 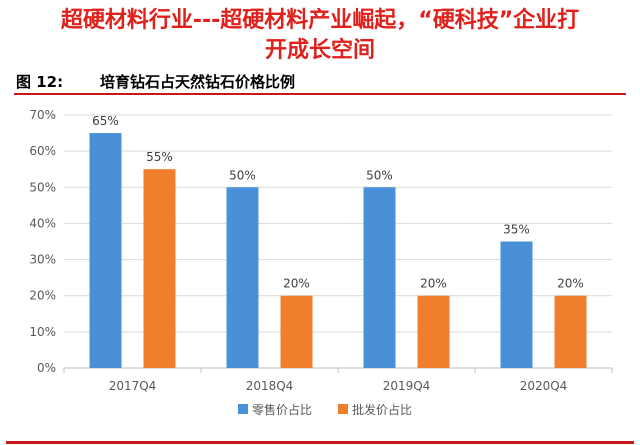 What do you see at coordinates (42, 115) in the screenshot?
I see `y-tick-label: 70%` at bounding box center [42, 115].